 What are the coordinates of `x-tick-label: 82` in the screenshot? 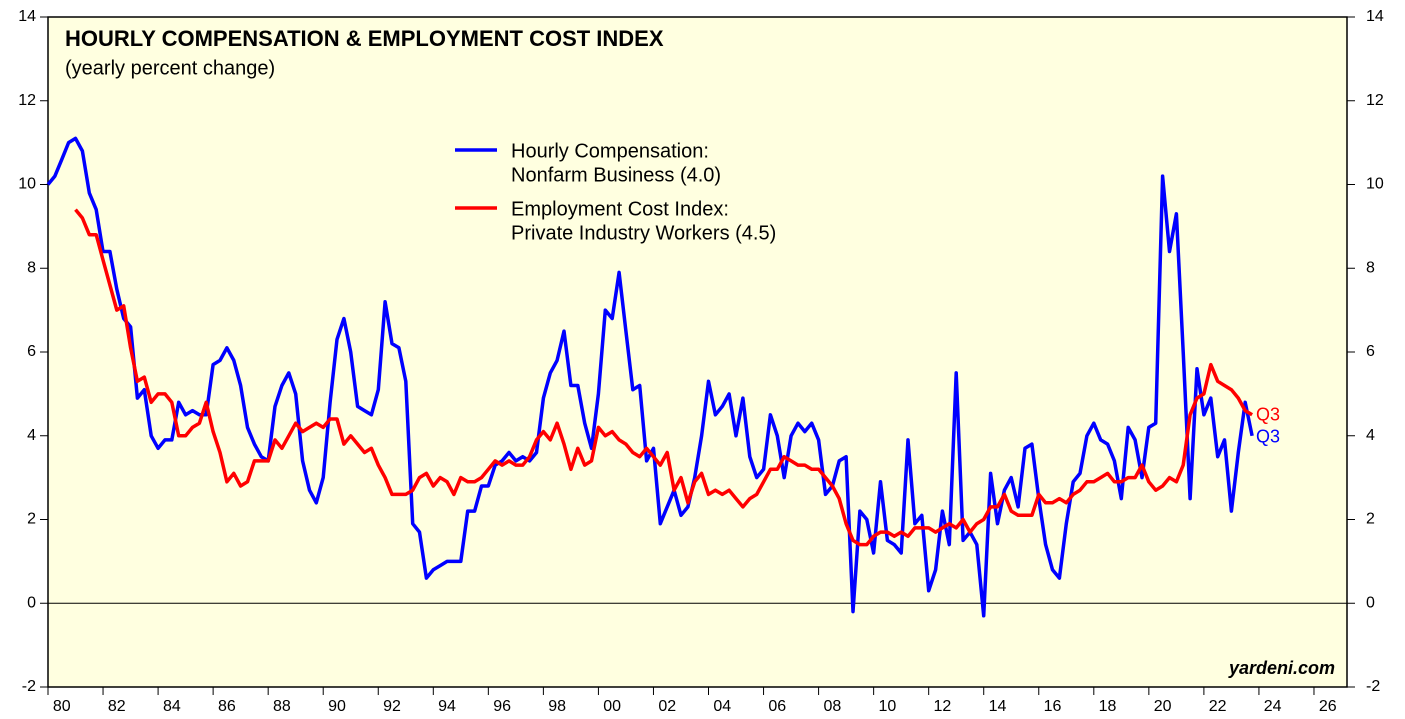 It's located at (117, 706).